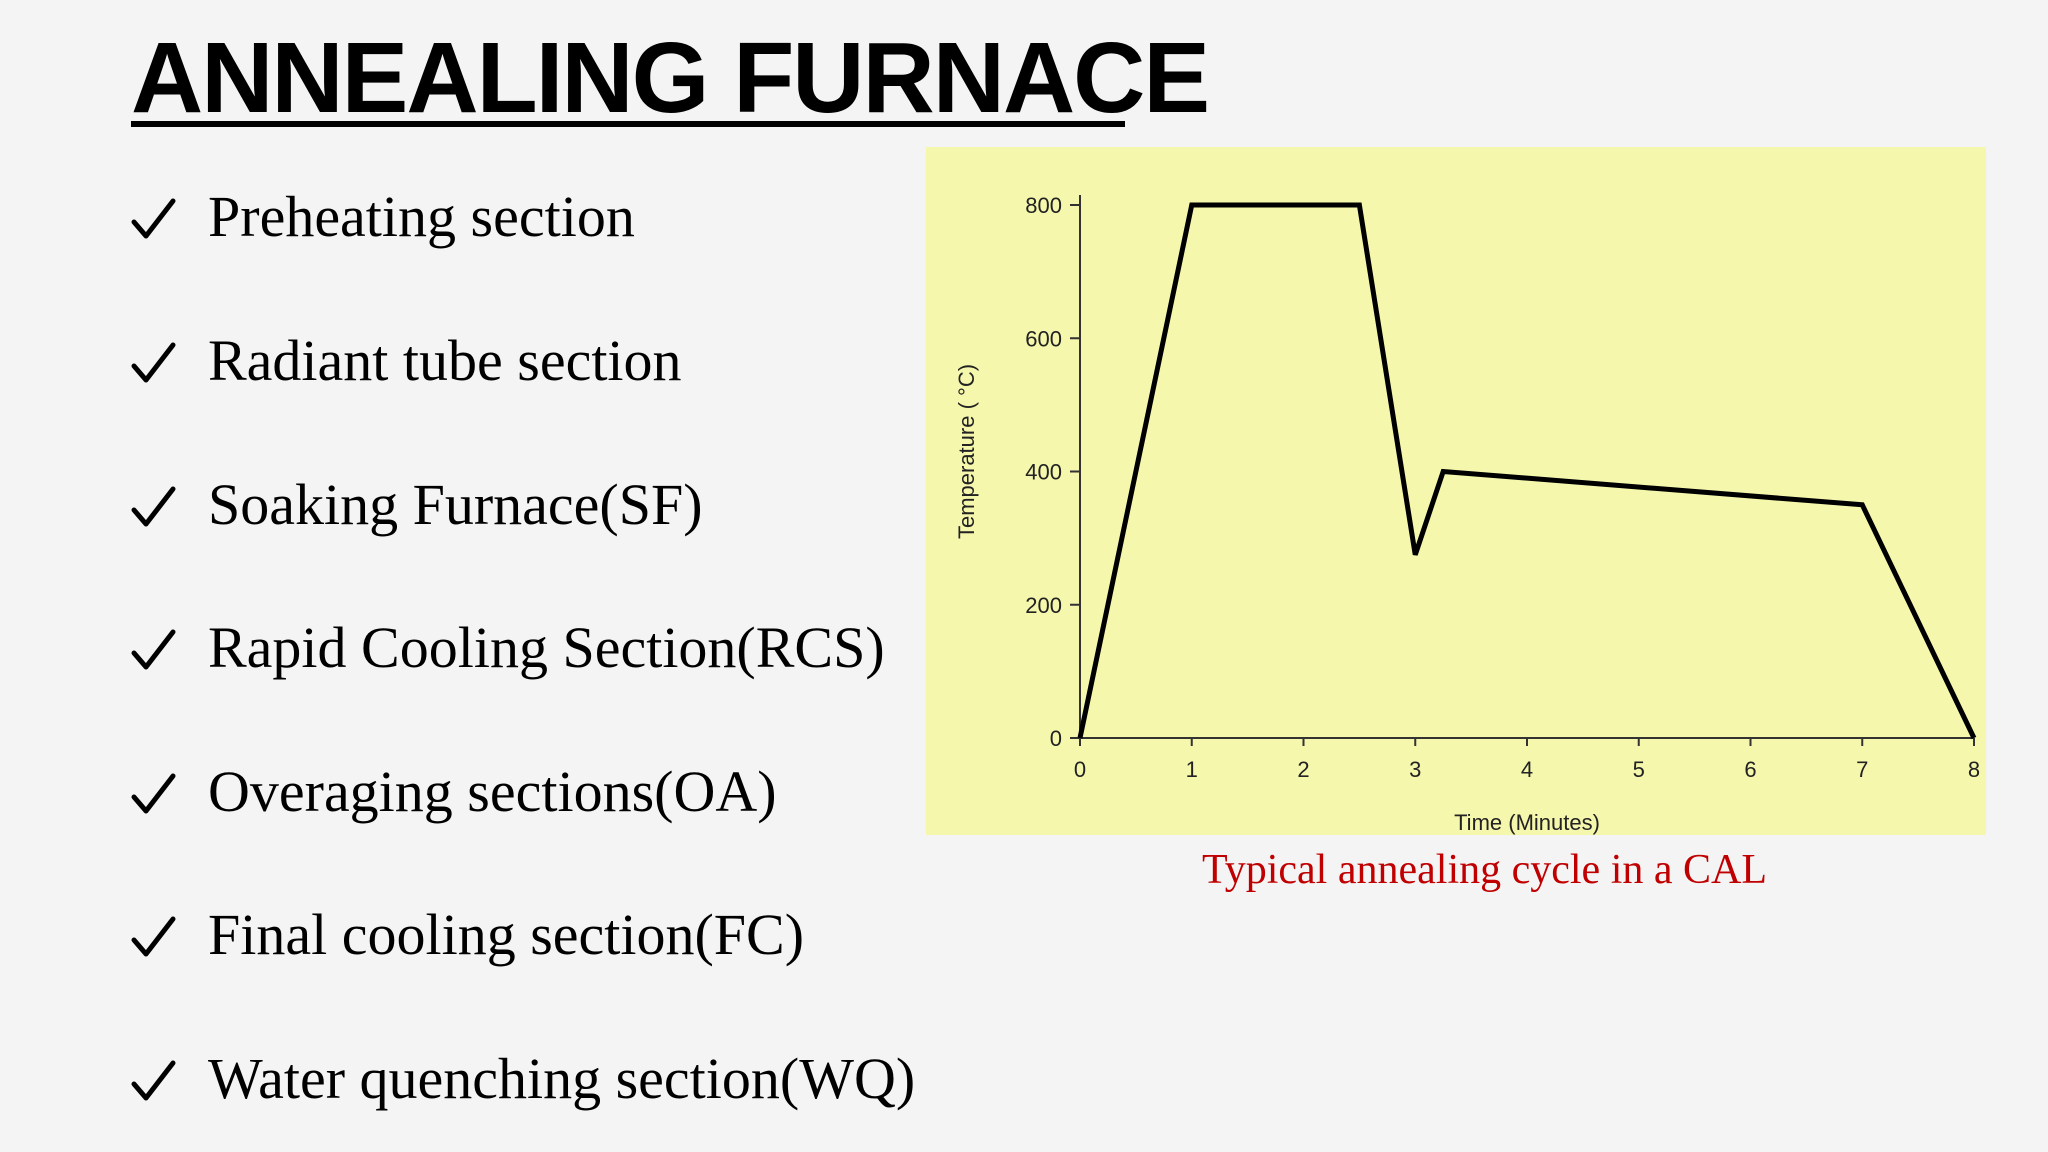  Describe the element at coordinates (1862, 769) in the screenshot. I see `x-tick-label: 7` at that location.